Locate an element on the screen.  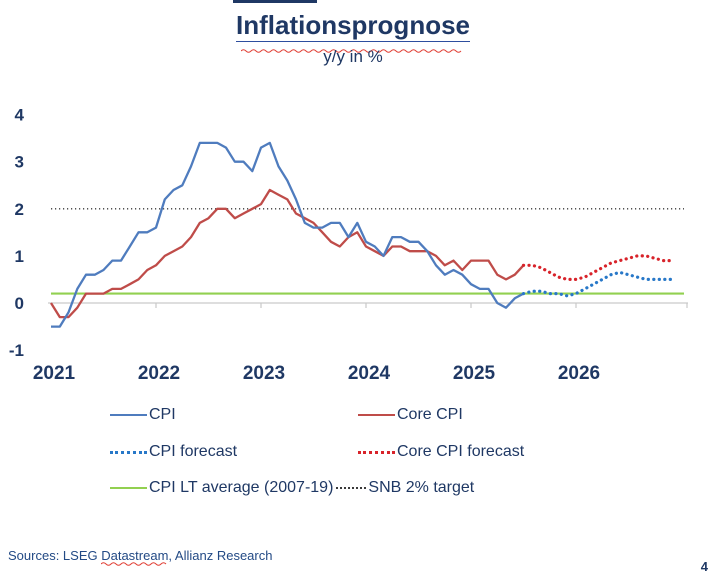
core-cpi-forecast-line is located at coordinates (597, 267).